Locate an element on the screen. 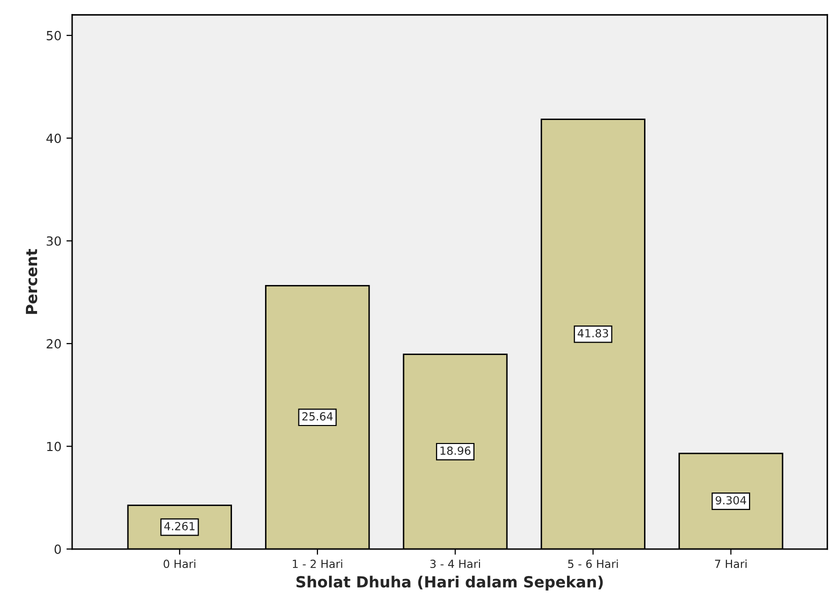  data-label: 25.64 is located at coordinates (317, 416).